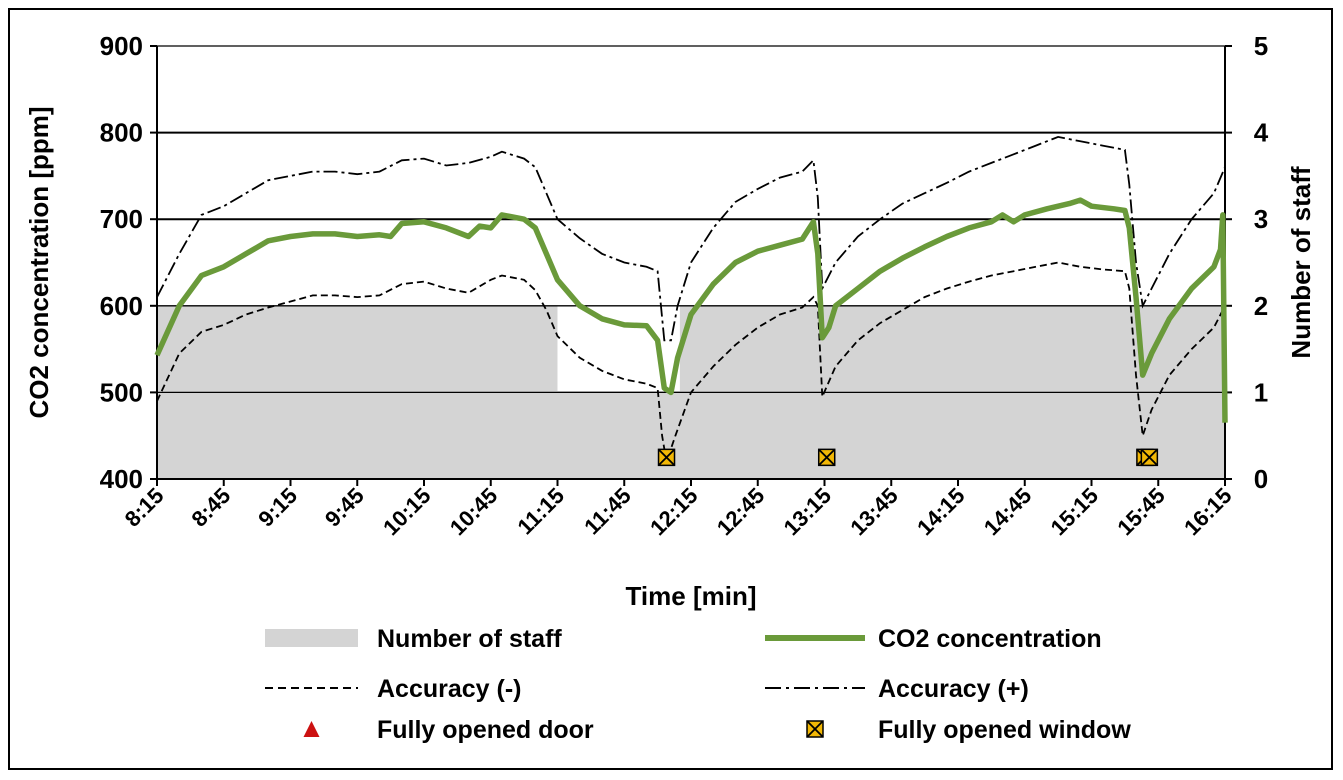 The width and height of the screenshot is (1343, 780). I want to click on x-tick-label: 16:15, so click(1207, 511).